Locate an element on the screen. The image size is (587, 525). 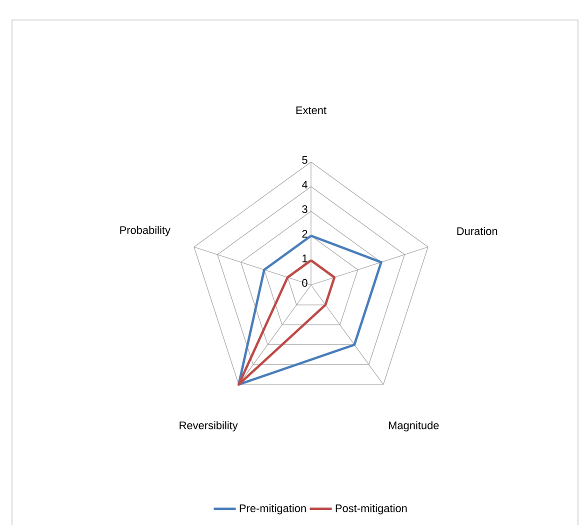
spoke-label: Probability is located at coordinates (145, 231).